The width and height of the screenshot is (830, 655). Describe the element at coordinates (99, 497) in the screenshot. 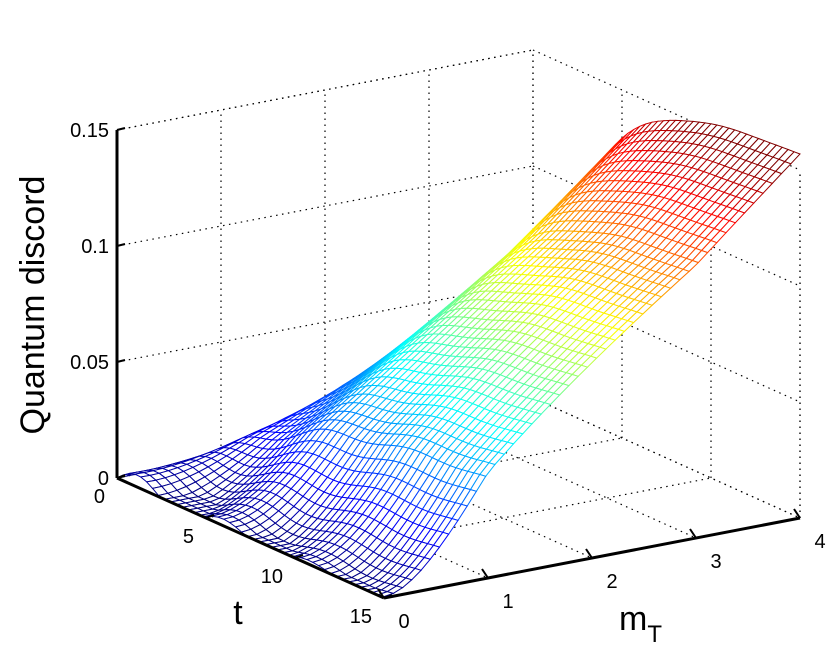

I see `t-tick-label-0: 0` at that location.